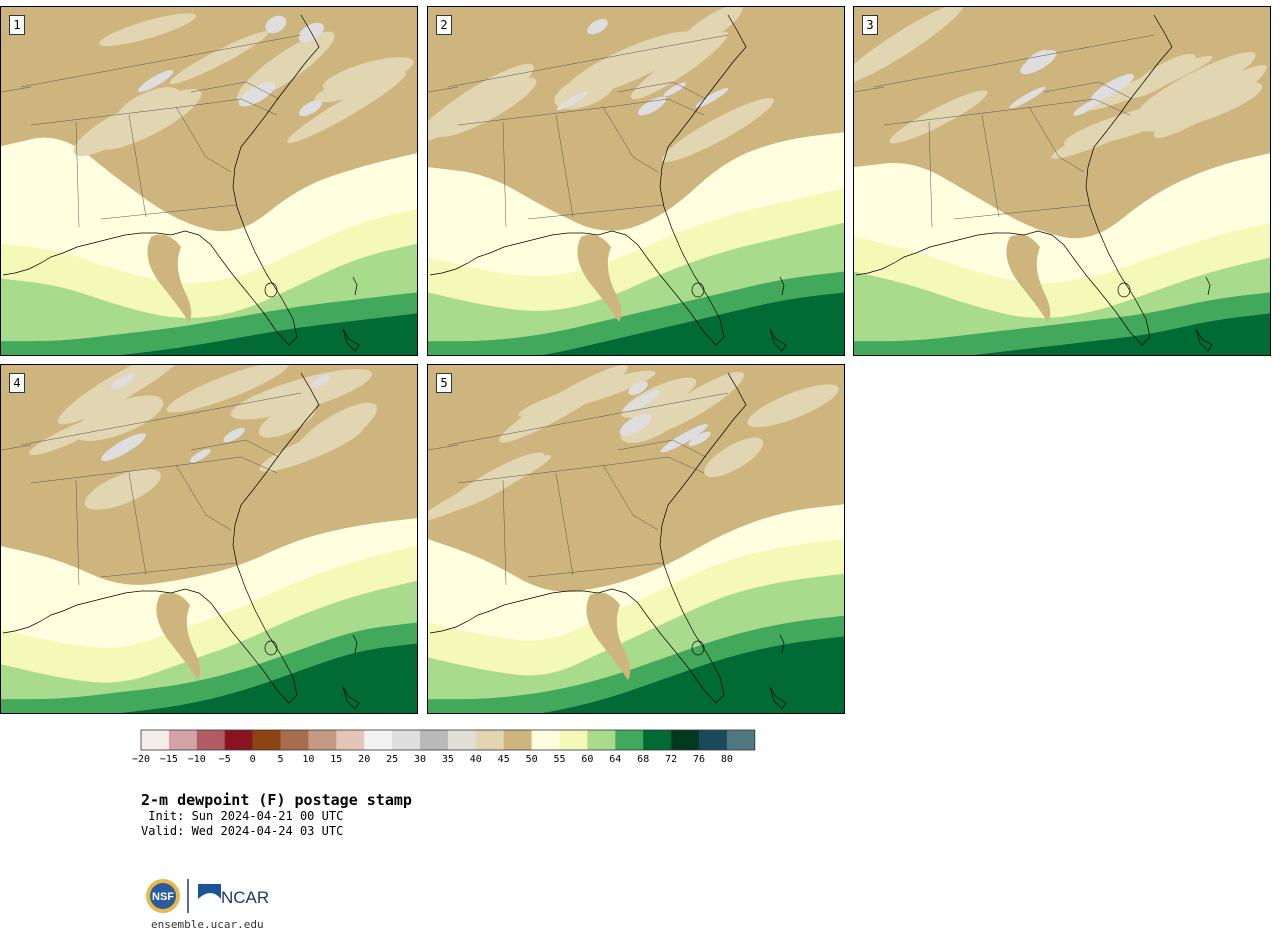 This screenshot has width=1280, height=936. What do you see at coordinates (532, 759) in the screenshot?
I see `colorbar-tick-label: 50` at bounding box center [532, 759].